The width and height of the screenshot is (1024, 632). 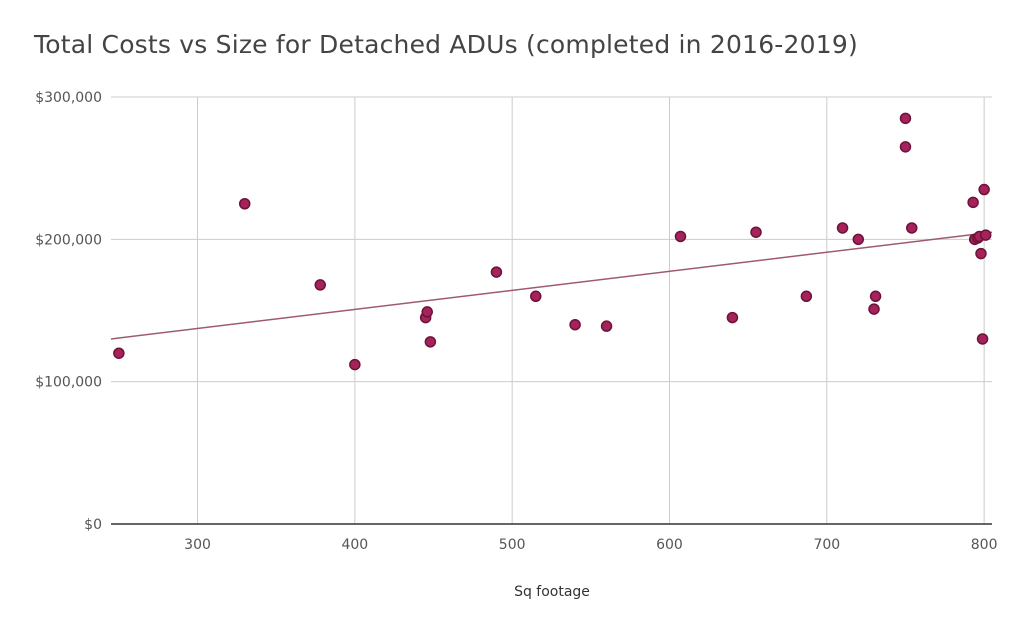 I want to click on x-tick-label: 800, so click(x=984, y=545).